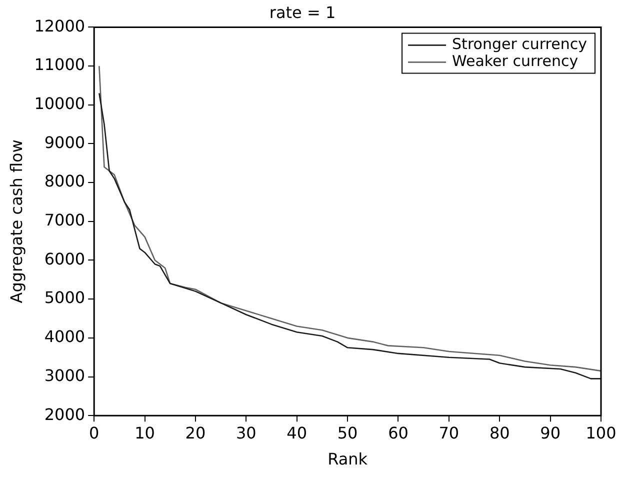 The height and width of the screenshot is (478, 629). What do you see at coordinates (601, 432) in the screenshot?
I see `x-tick-label: 100` at bounding box center [601, 432].